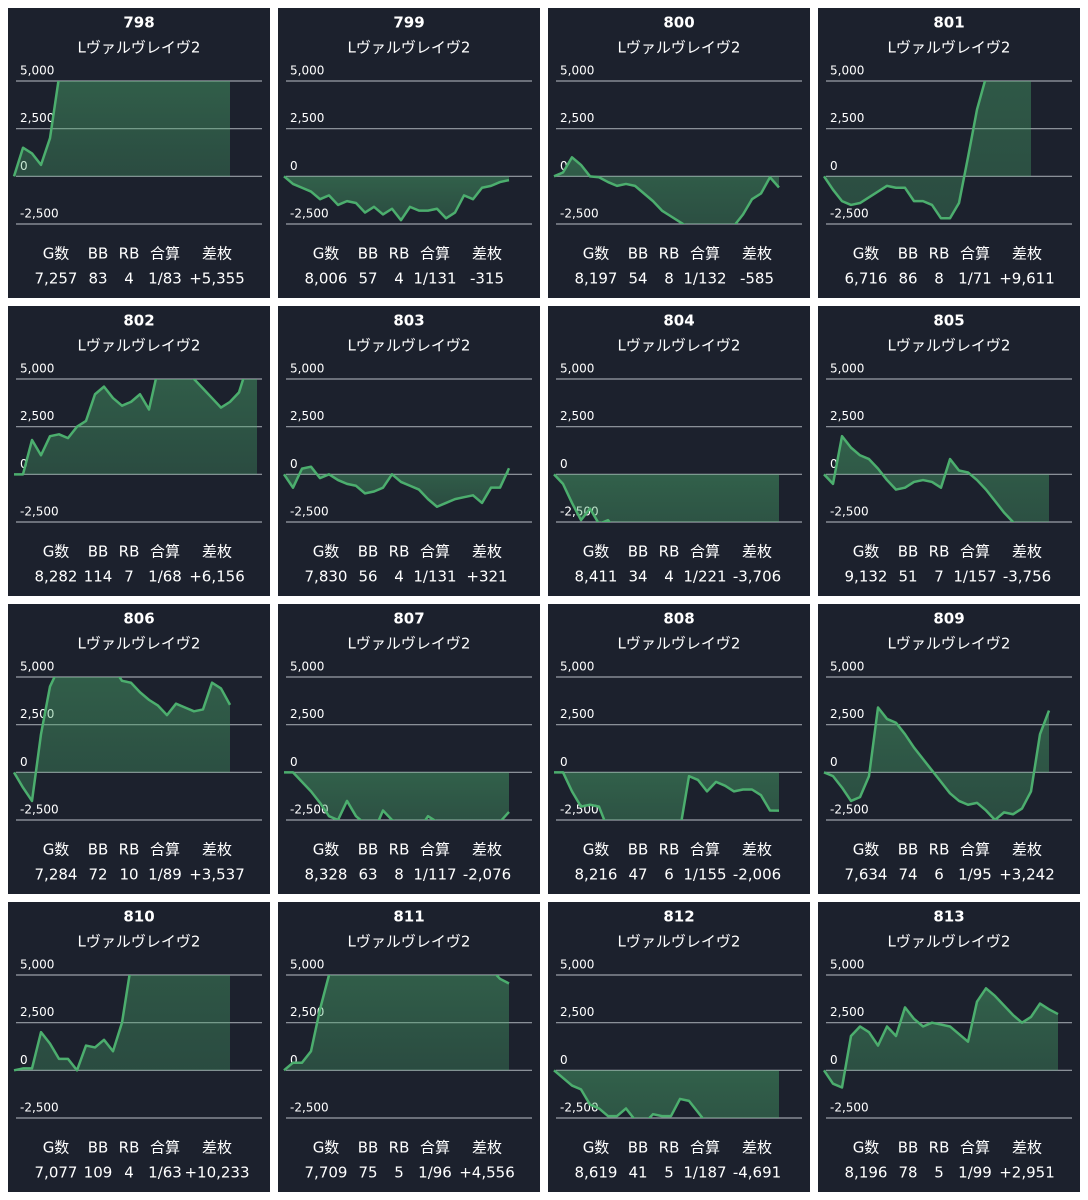 This screenshot has height=1200, width=1088. I want to click on stat-value: 41, so click(637, 1173).